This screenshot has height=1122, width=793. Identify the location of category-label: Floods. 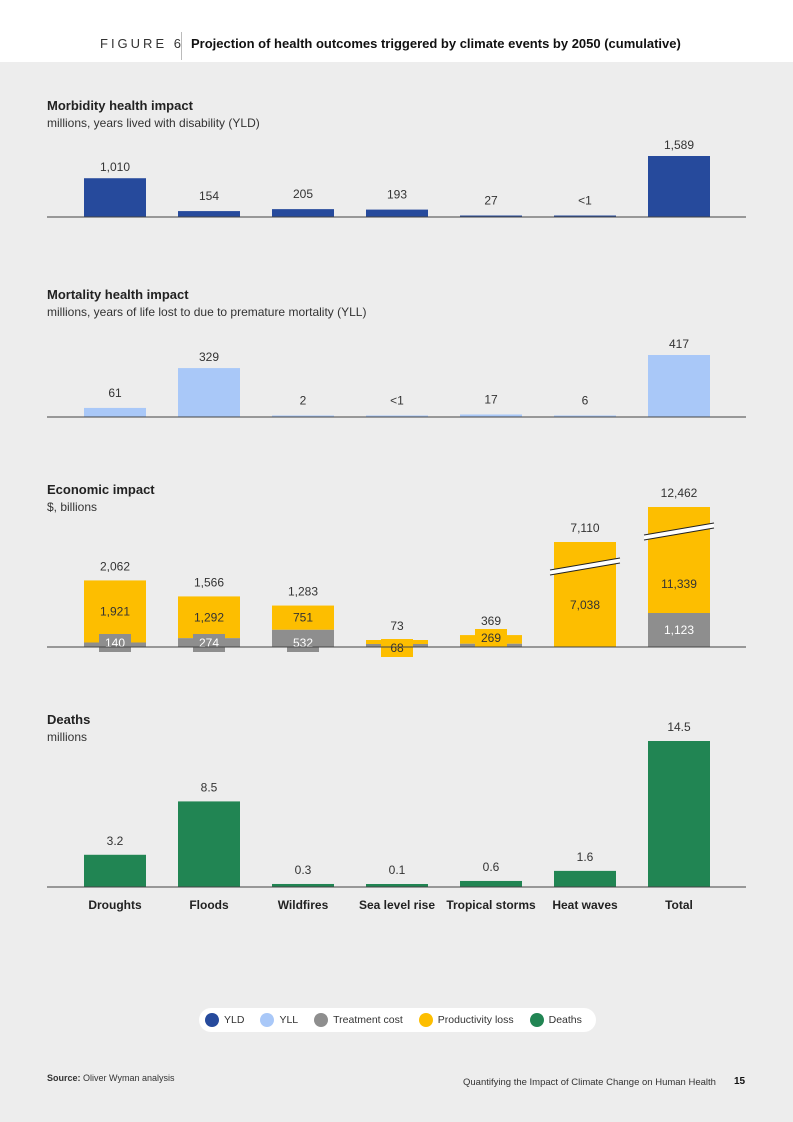
(209, 905).